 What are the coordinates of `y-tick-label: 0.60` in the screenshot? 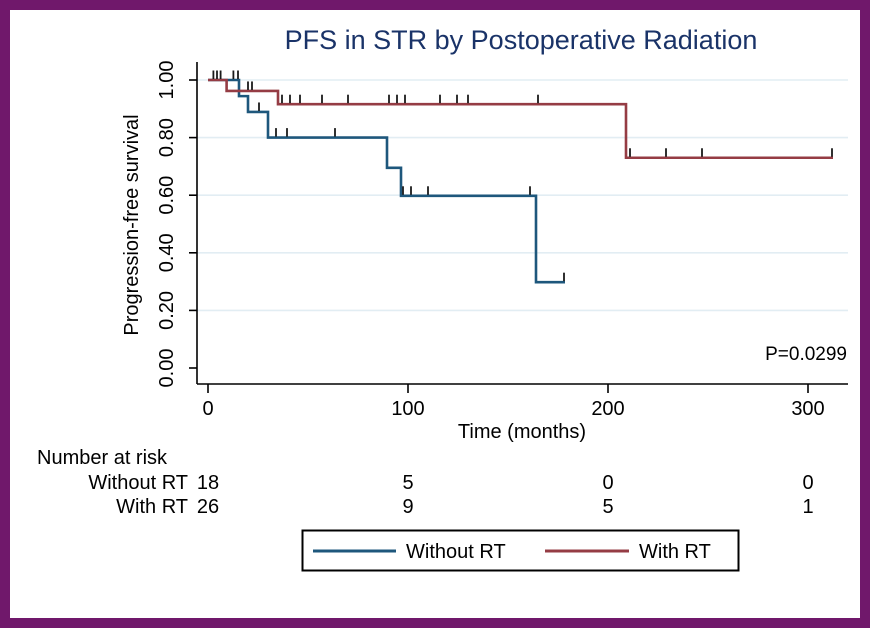 It's located at (167, 195).